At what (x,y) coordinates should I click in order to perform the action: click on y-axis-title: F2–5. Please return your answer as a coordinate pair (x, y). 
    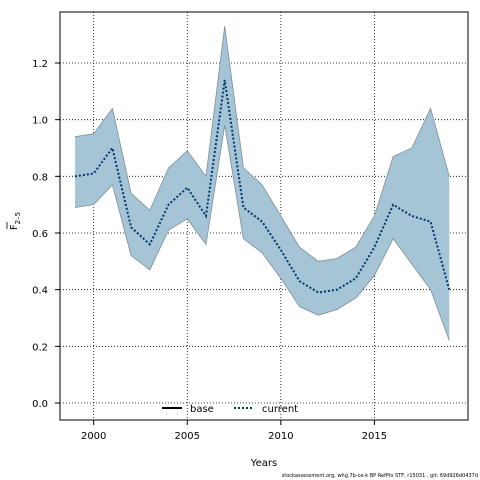
    Looking at the image, I should click on (14, 221).